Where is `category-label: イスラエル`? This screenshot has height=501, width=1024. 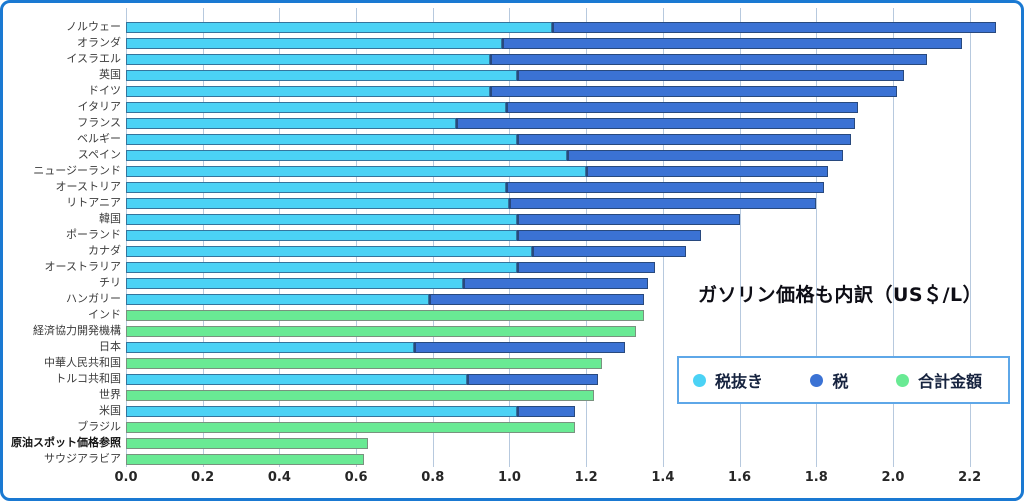 category-label: イスラエル is located at coordinates (93, 58).